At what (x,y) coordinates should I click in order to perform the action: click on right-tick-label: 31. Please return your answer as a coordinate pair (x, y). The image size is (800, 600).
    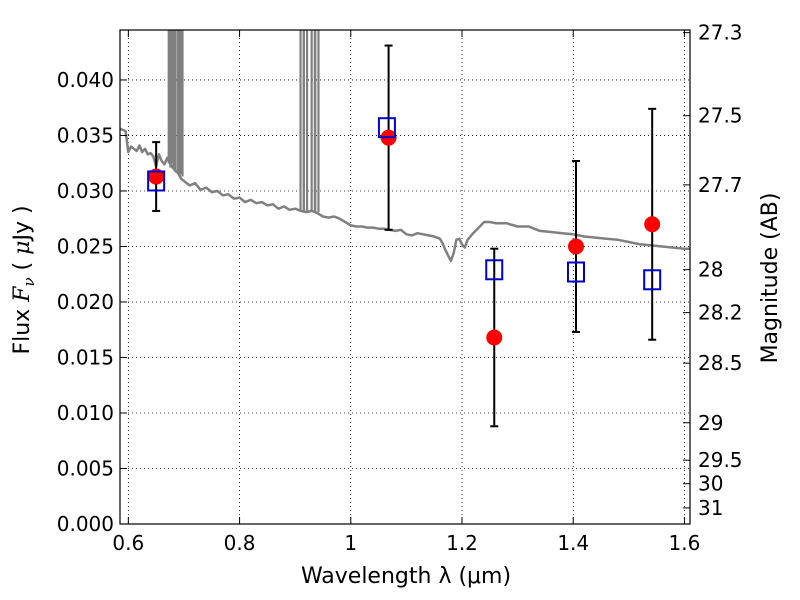
    Looking at the image, I should click on (710, 508).